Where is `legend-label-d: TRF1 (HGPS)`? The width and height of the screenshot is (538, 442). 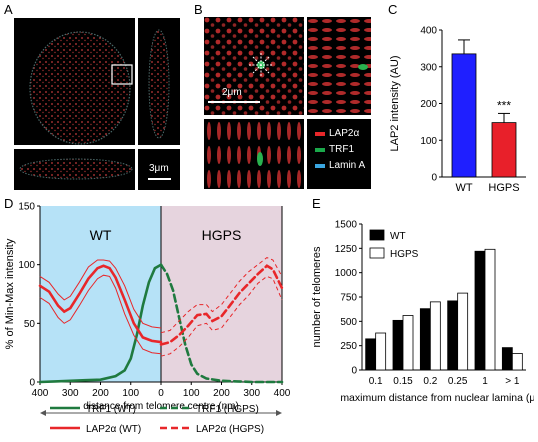
legend-label-d: TRF1 (HGPS) is located at coordinates (227, 409).